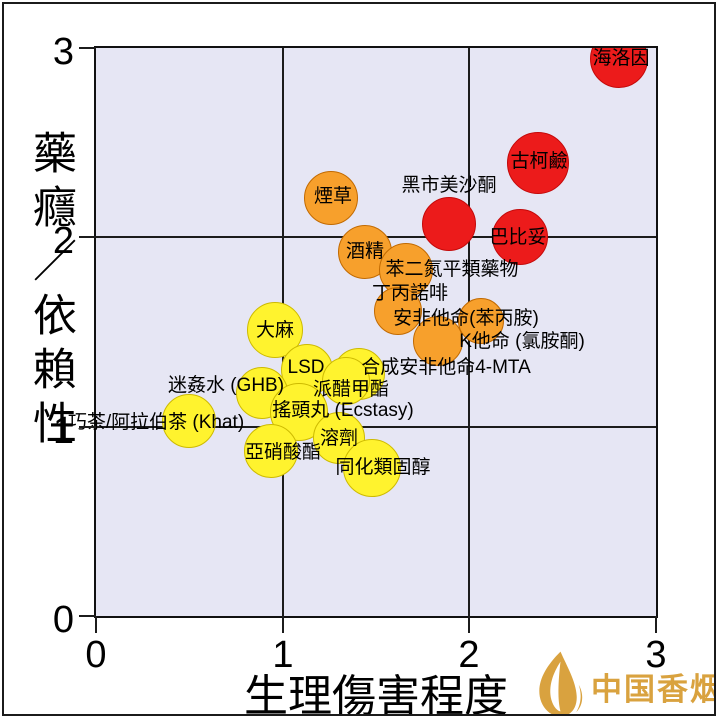 Image resolution: width=720 pixels, height=722 pixels. Describe the element at coordinates (283, 452) in the screenshot. I see `point-label-alkyl-nitrites: 亞硝酸酯` at that location.